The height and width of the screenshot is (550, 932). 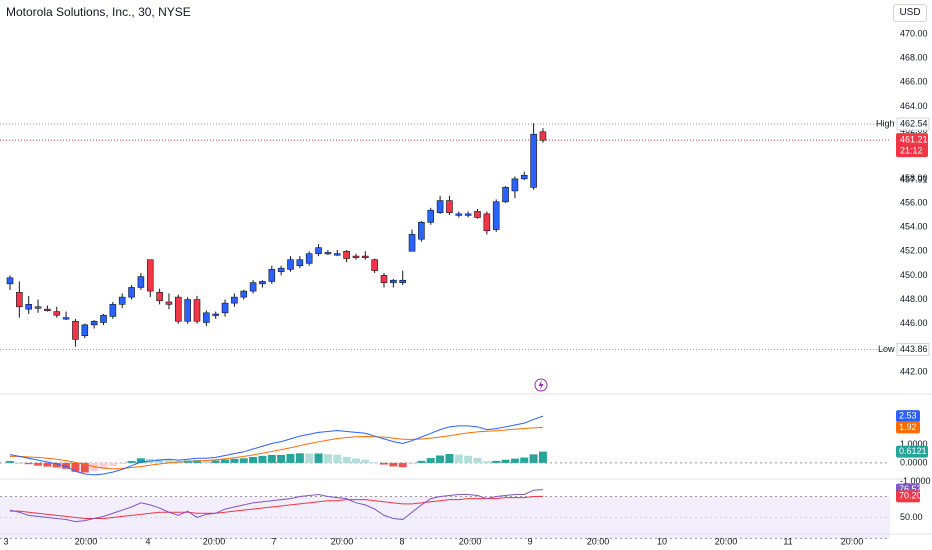 I want to click on currency-button: USD, so click(x=910, y=13).